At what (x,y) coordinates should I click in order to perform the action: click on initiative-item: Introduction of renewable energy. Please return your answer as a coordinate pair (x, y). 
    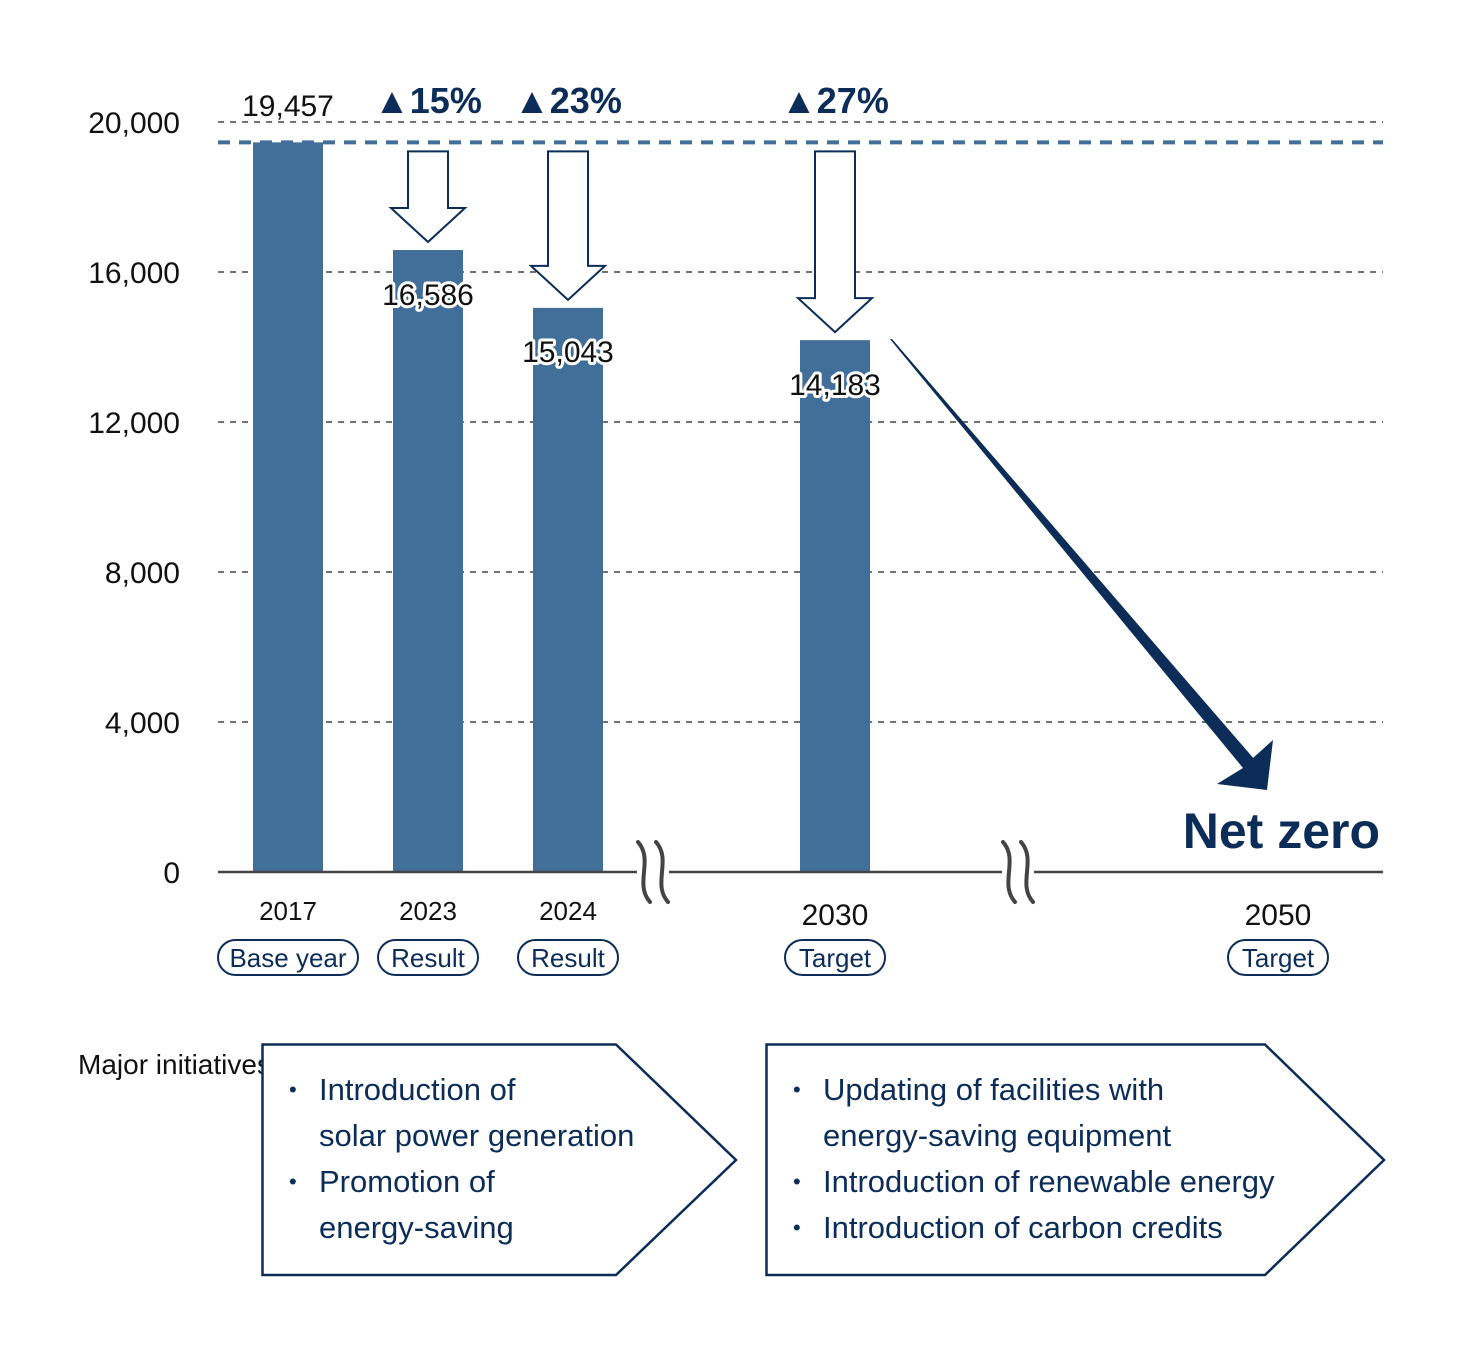
    Looking at the image, I should click on (1034, 1182).